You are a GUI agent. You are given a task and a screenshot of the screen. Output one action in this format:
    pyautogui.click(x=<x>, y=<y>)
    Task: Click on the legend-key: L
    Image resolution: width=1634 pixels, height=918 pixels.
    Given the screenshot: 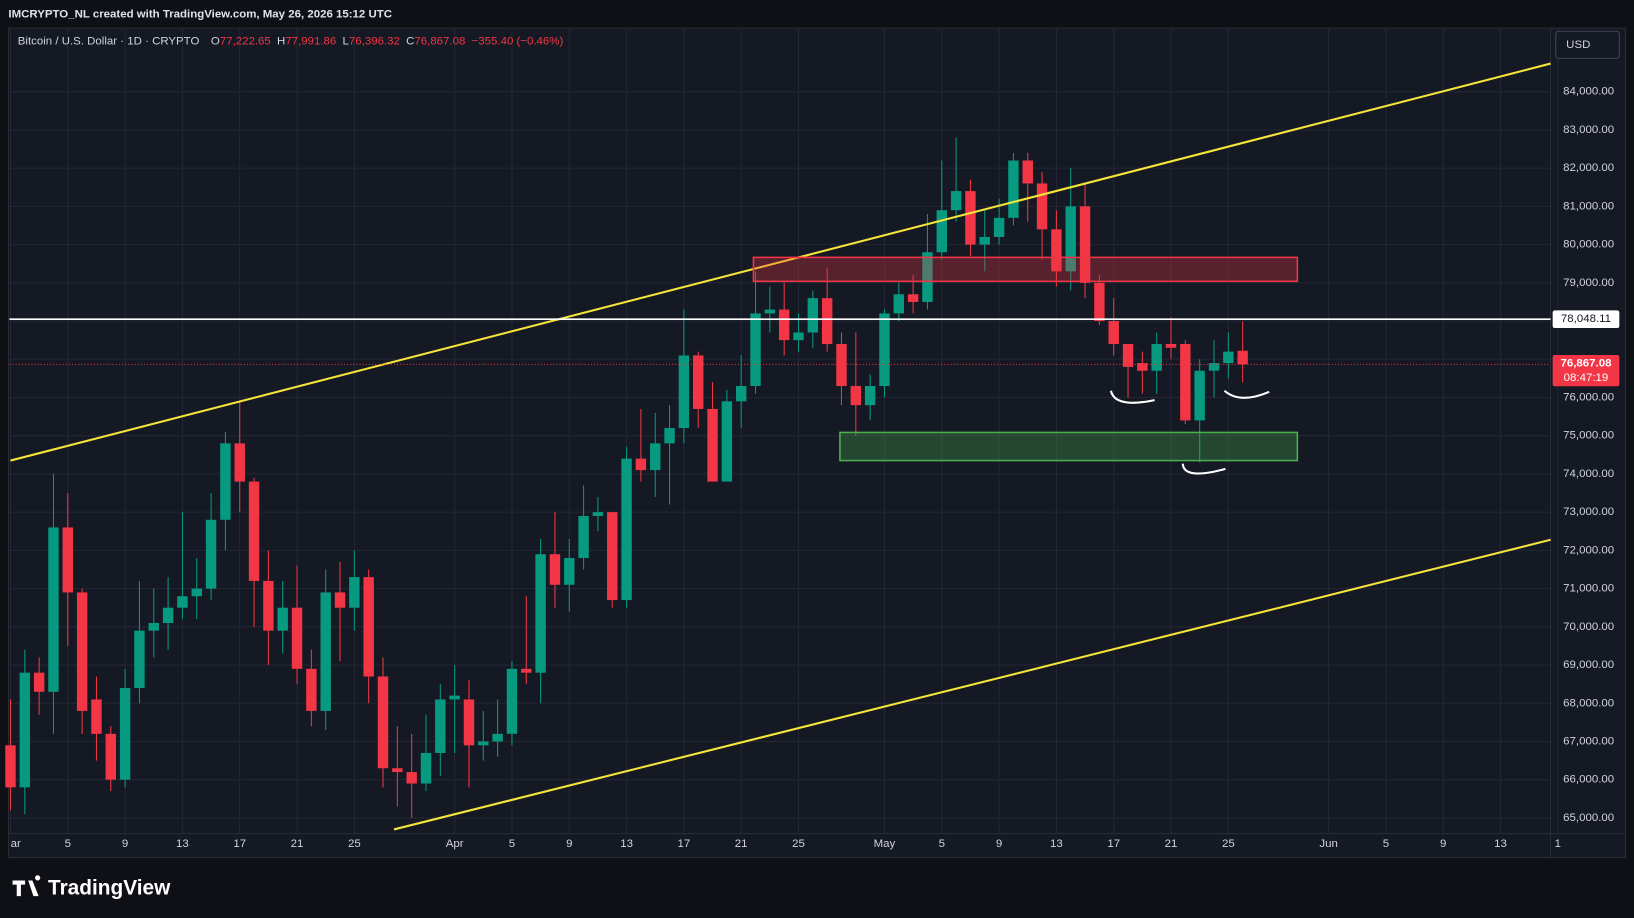 What is the action you would take?
    pyautogui.click(x=346, y=42)
    